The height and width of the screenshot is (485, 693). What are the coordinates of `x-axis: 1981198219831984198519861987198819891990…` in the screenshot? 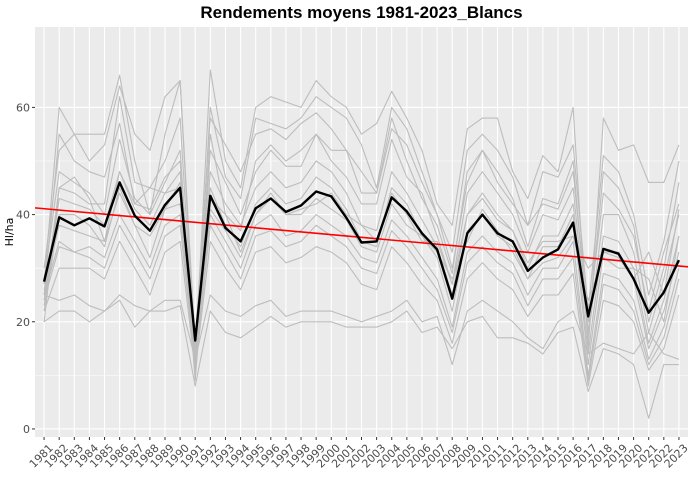 It's located at (359, 454).